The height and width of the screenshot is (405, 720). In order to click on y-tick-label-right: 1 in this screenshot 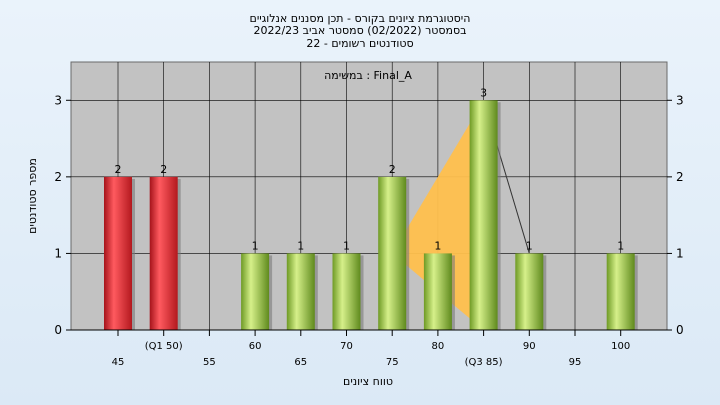, I will do `click(680, 253)`.